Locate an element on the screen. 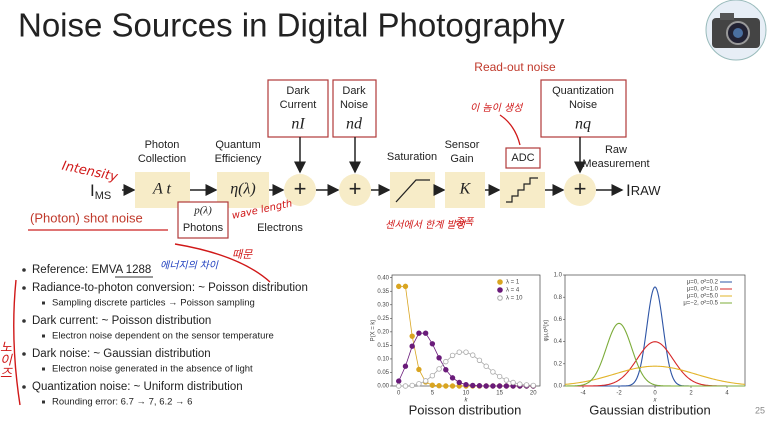 The width and height of the screenshot is (773, 426). title: Noise Sources in Digital Photography is located at coordinates (291, 25).